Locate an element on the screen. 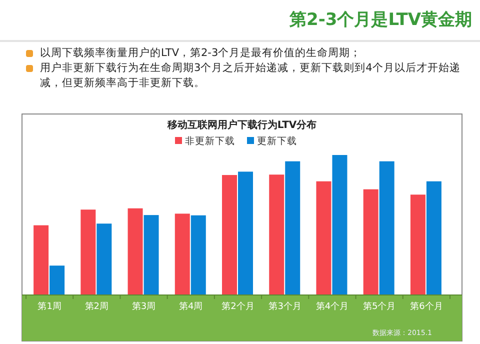 This screenshot has width=480, height=344. text: 以周下载频率衡量用户的LTV，第2-3个月是最有价值的生命周期； is located at coordinates (201, 53).